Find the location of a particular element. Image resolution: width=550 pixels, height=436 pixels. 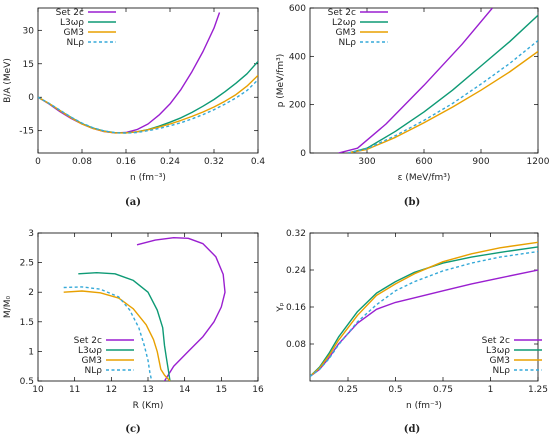

x-tick-label: 16 is located at coordinates (258, 390).